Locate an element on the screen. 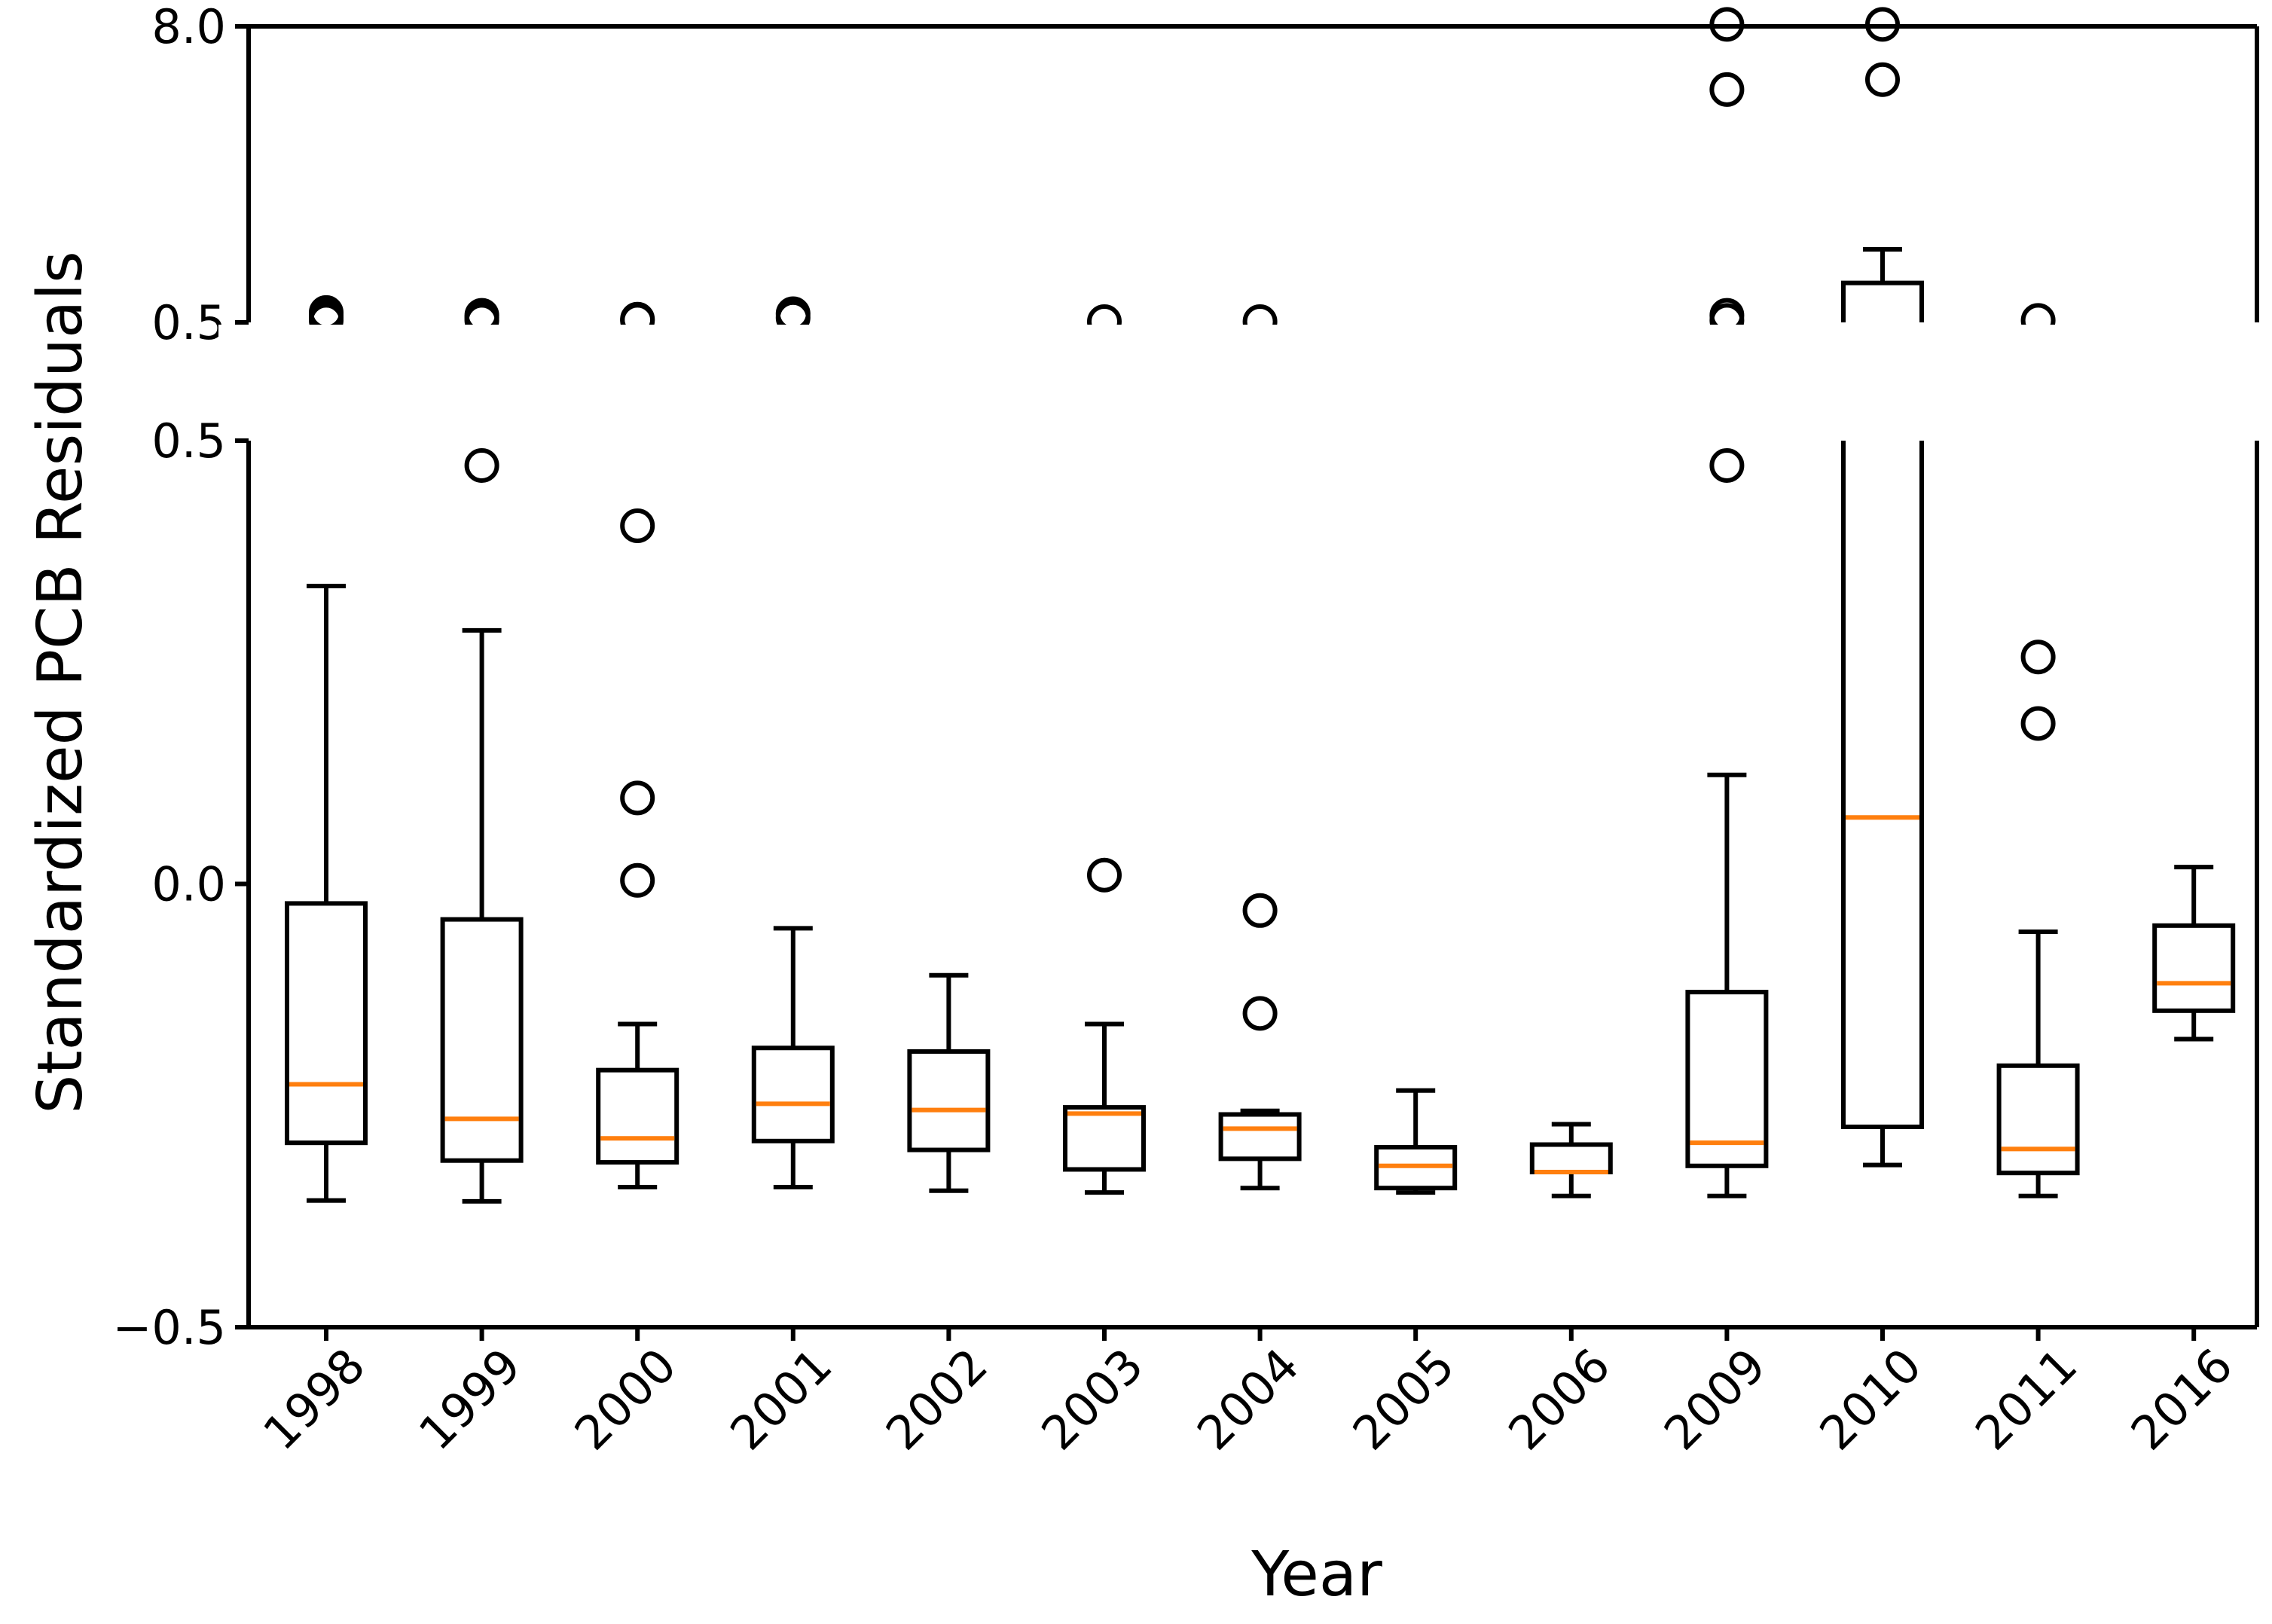 This screenshot has width=2272, height=1624. box-2000 is located at coordinates (637, 849).